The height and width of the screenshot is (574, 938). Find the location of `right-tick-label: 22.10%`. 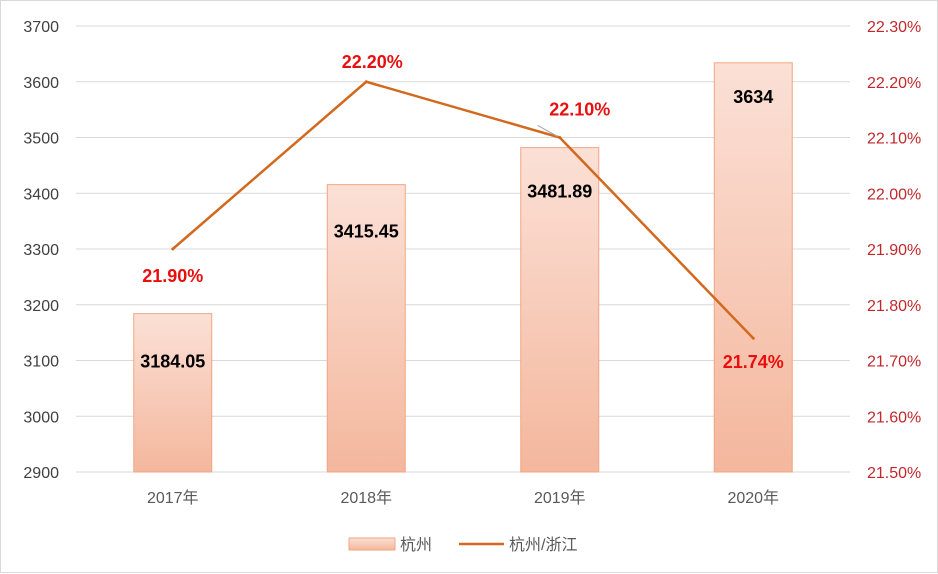

right-tick-label: 22.10% is located at coordinates (894, 139).